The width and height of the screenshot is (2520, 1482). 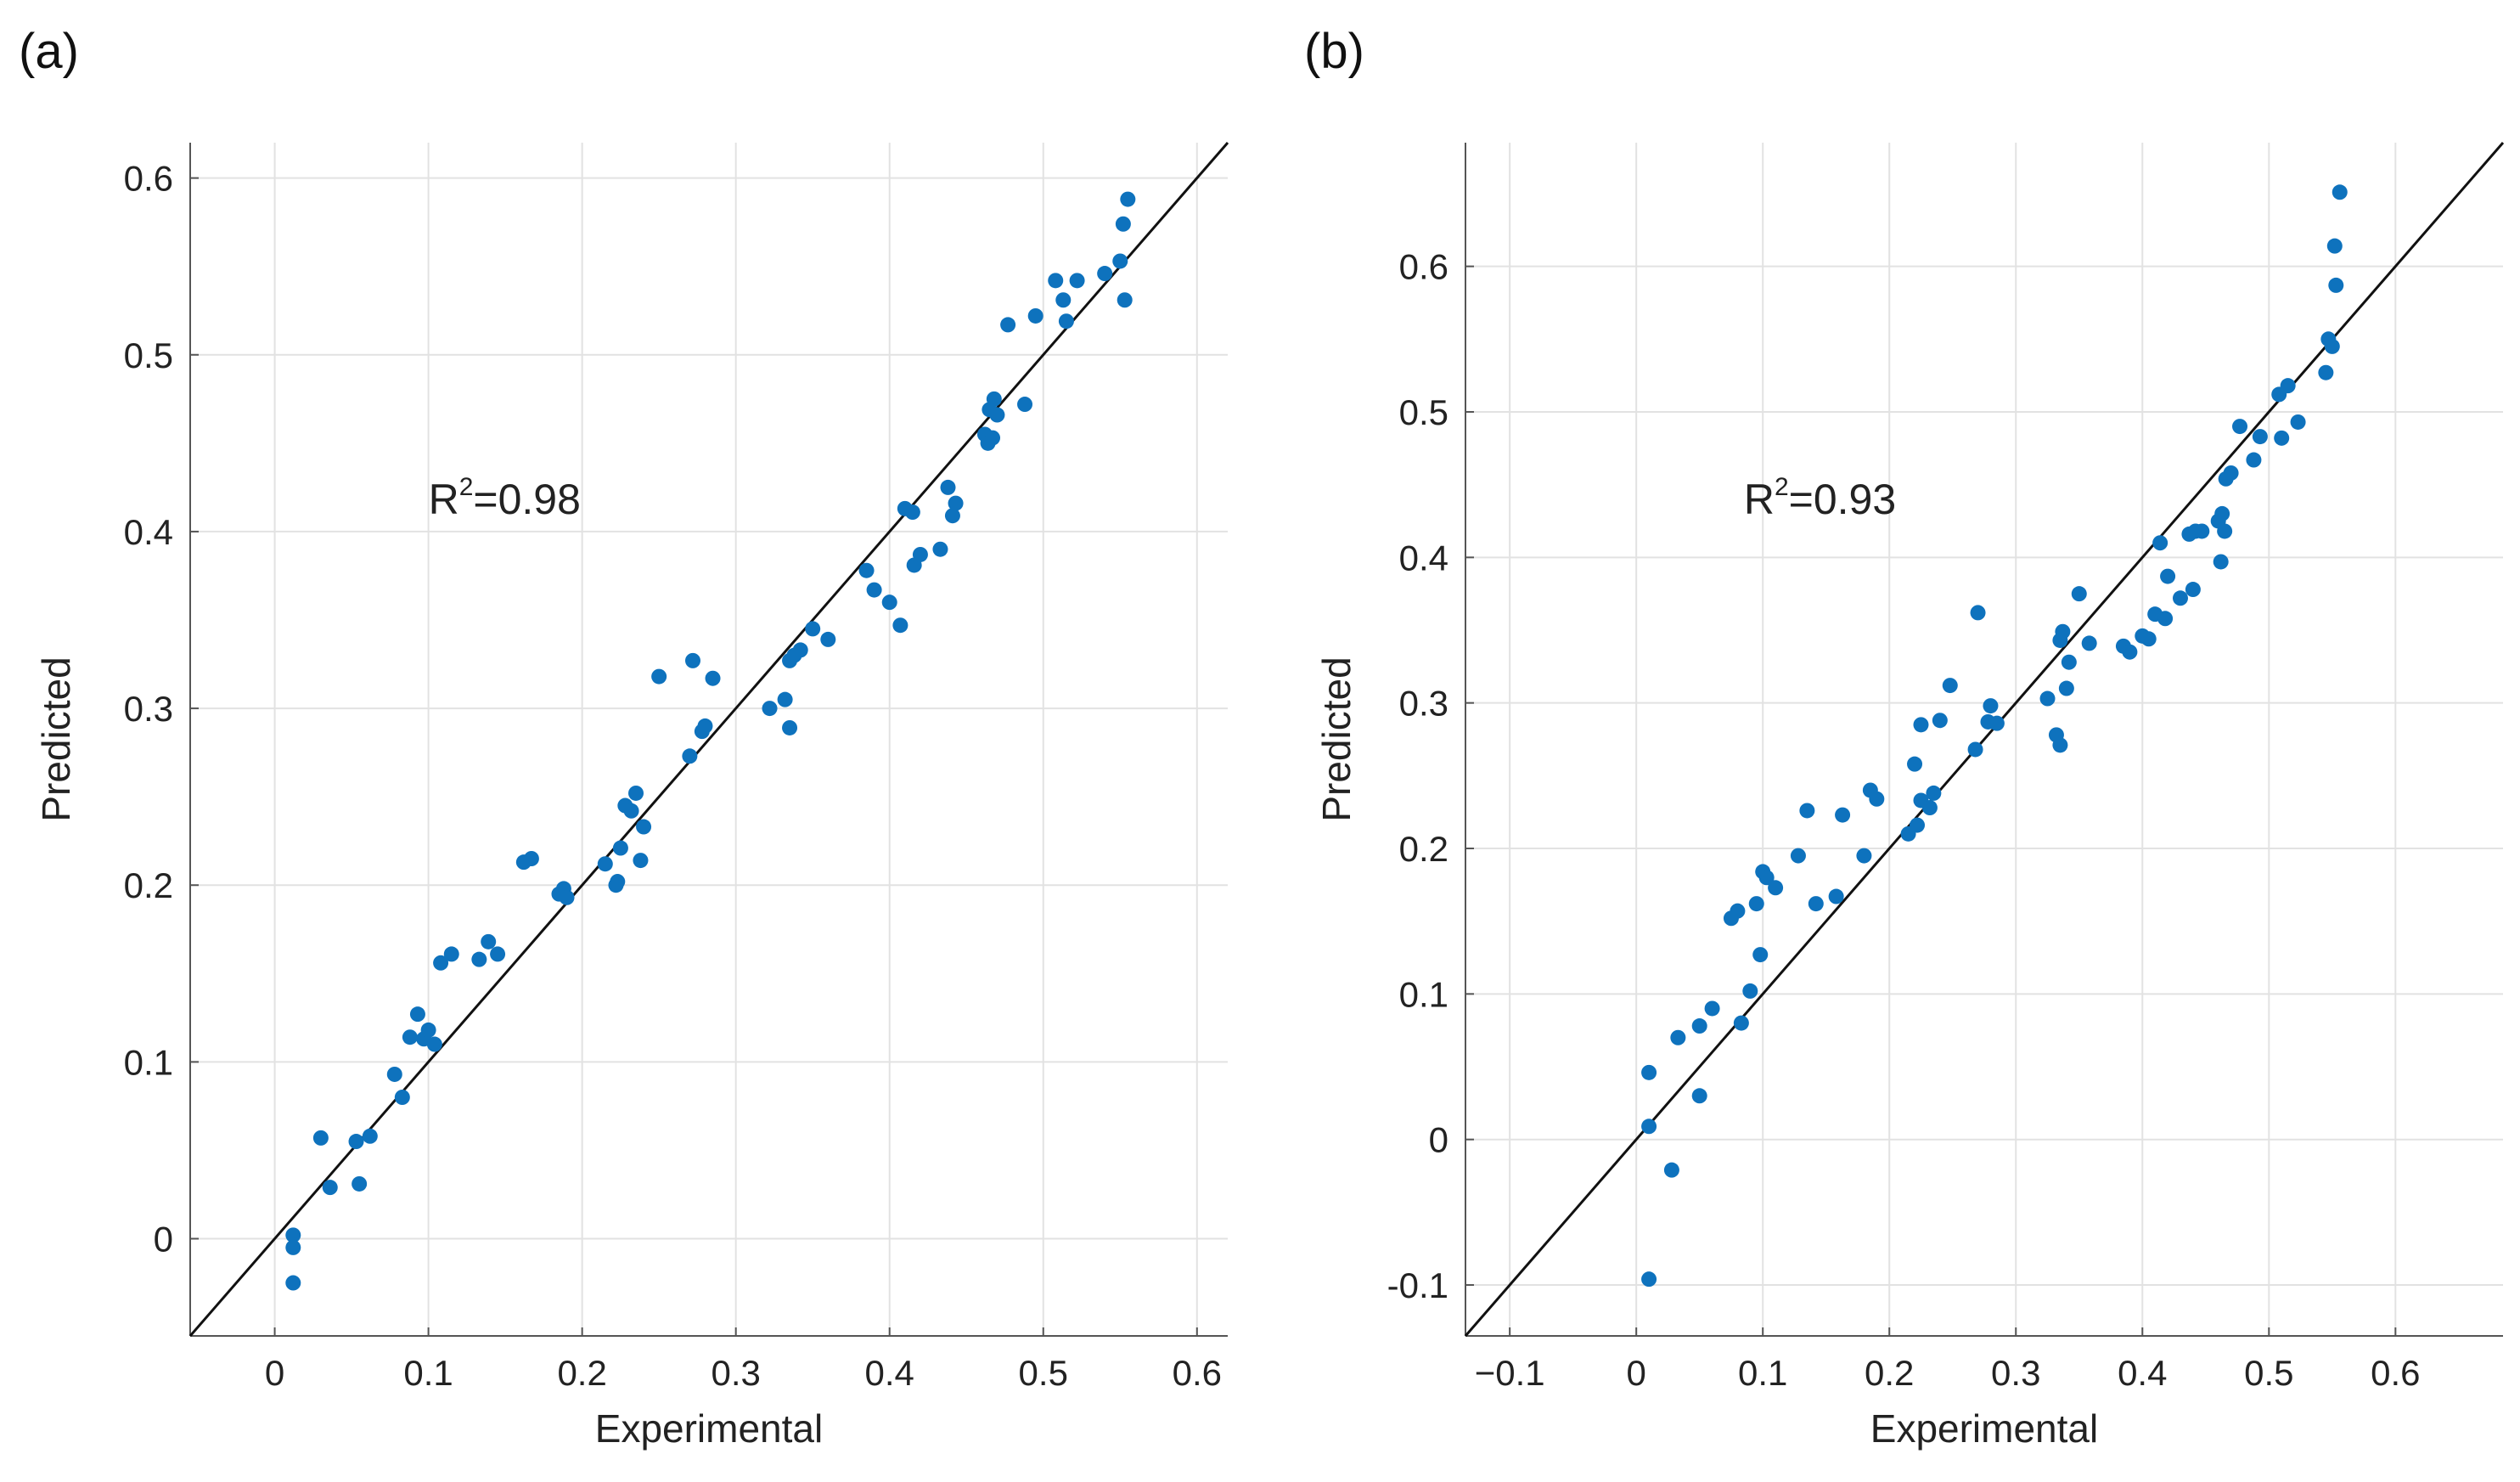 I want to click on x-tick-label: 0.4, so click(x=2143, y=1373).